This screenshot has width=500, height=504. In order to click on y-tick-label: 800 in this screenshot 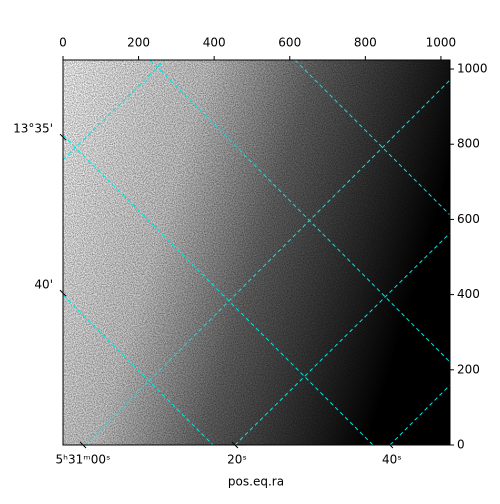, I will do `click(468, 144)`.